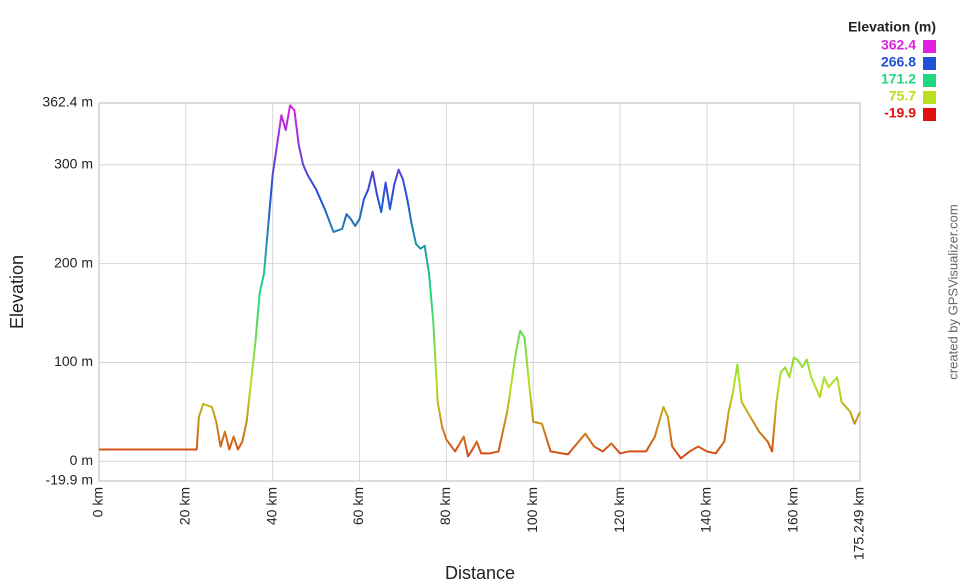 The width and height of the screenshot is (960, 584). What do you see at coordinates (69, 480) in the screenshot?
I see `y-tick-label: -19.9 m` at bounding box center [69, 480].